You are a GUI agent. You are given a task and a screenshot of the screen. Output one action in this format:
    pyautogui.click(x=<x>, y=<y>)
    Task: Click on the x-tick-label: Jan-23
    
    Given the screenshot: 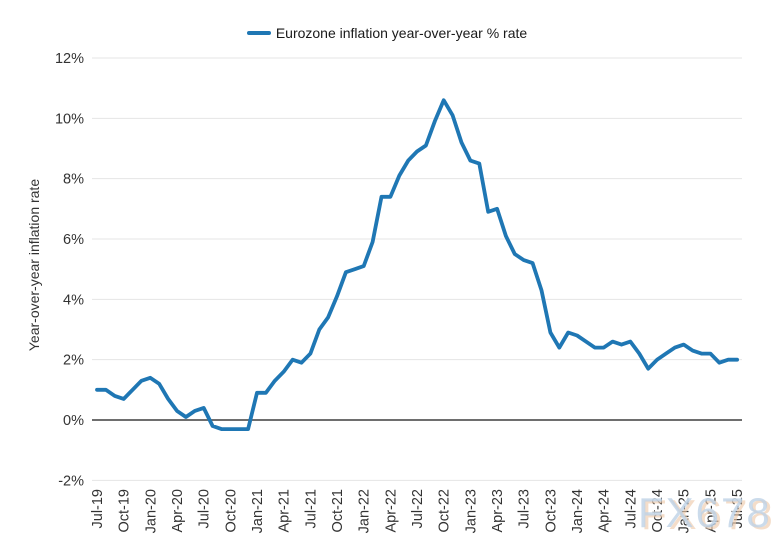 What is the action you would take?
    pyautogui.click(x=471, y=511)
    